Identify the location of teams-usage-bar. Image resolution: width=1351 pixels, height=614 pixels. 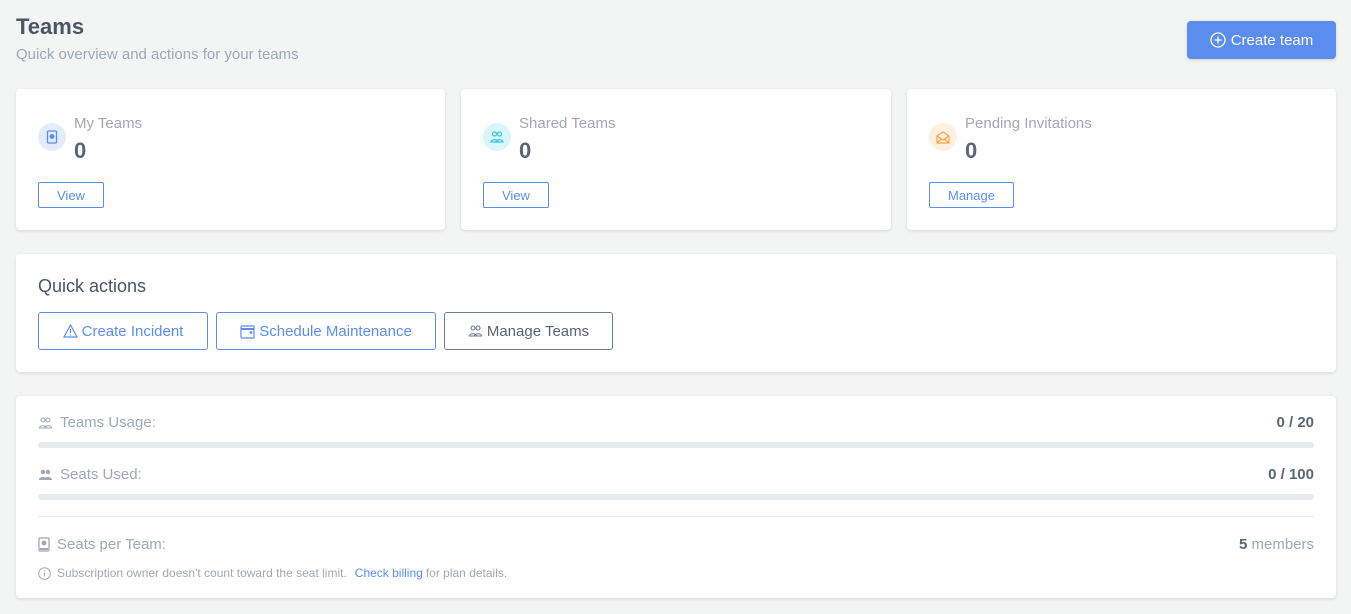
(676, 445).